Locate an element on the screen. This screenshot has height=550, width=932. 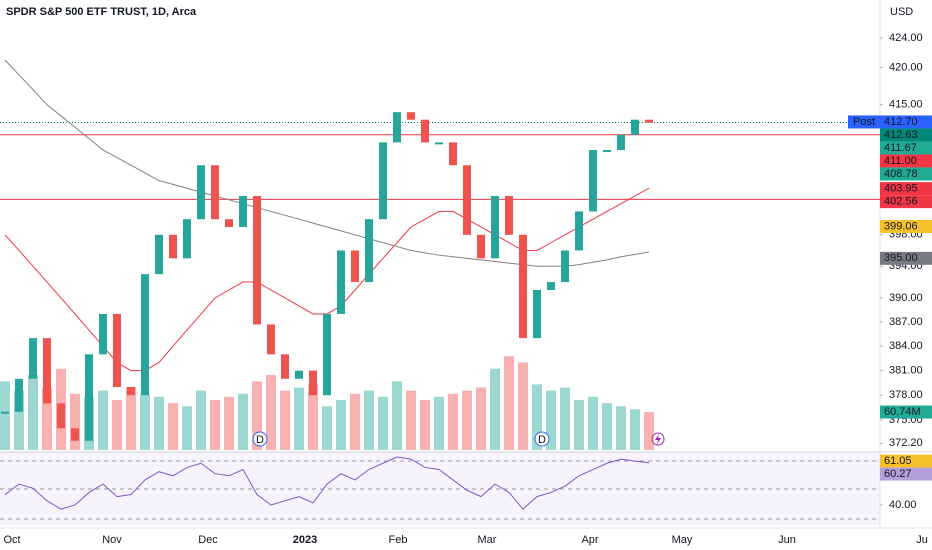
rsi-label-box is located at coordinates (906, 461).